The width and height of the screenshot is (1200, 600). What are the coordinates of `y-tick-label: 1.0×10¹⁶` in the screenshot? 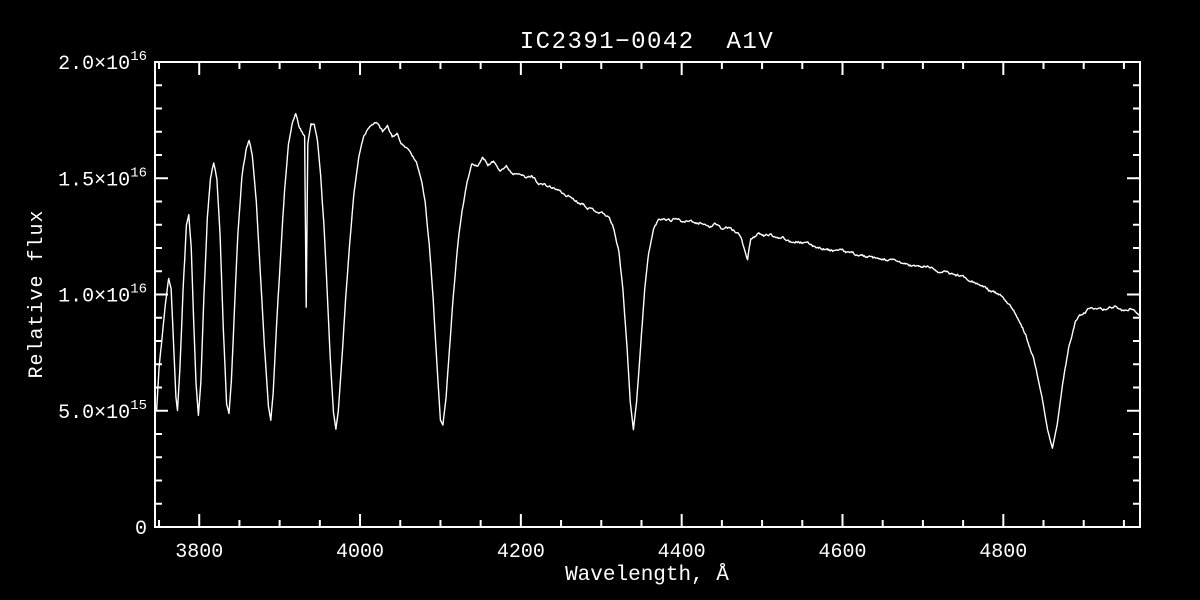 It's located at (102, 295).